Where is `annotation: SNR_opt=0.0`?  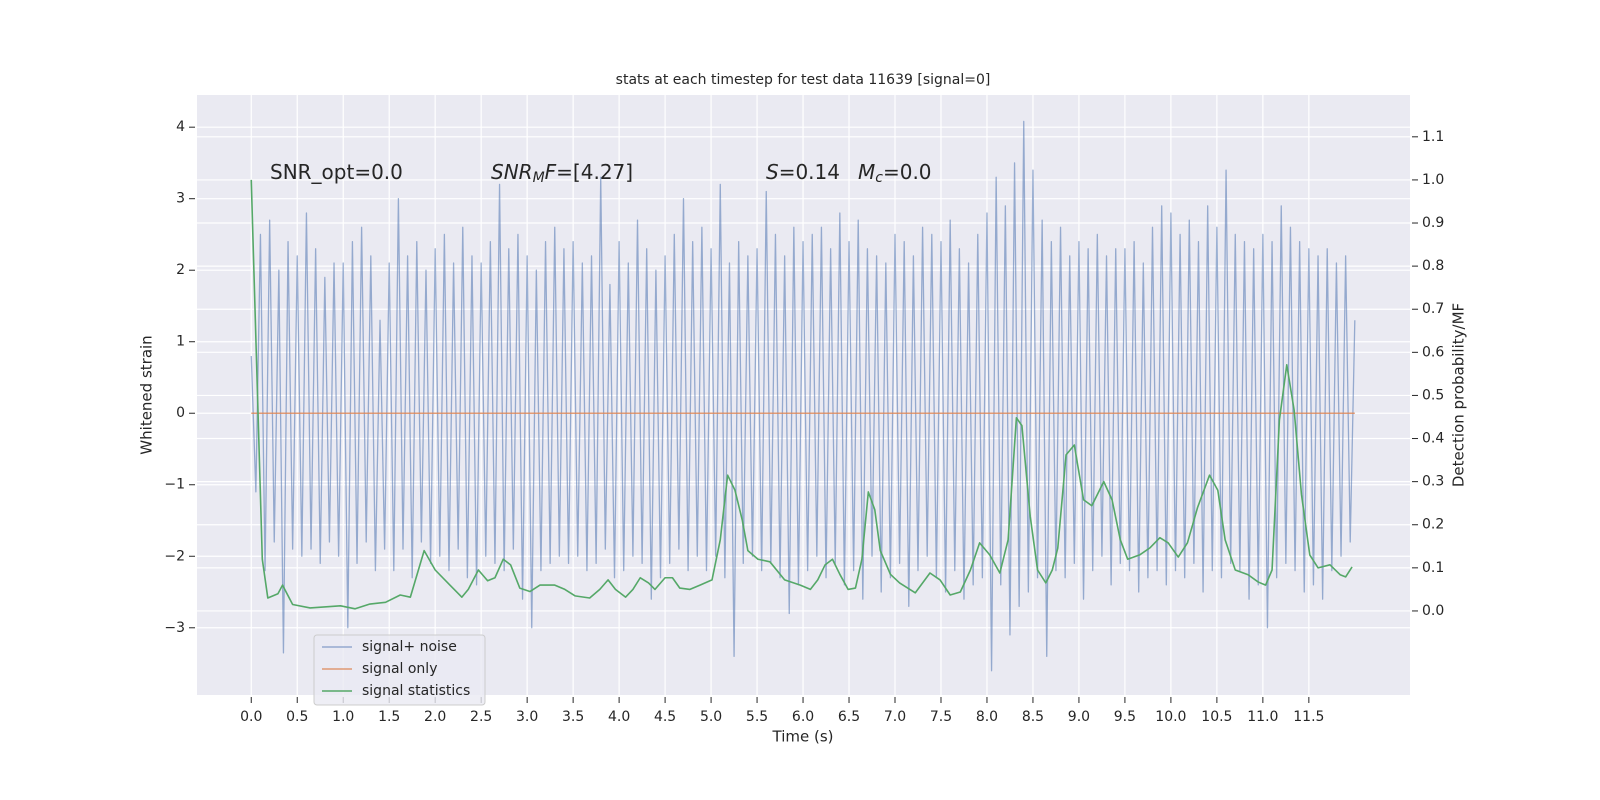
annotation: SNR_opt=0.0 is located at coordinates (336, 172).